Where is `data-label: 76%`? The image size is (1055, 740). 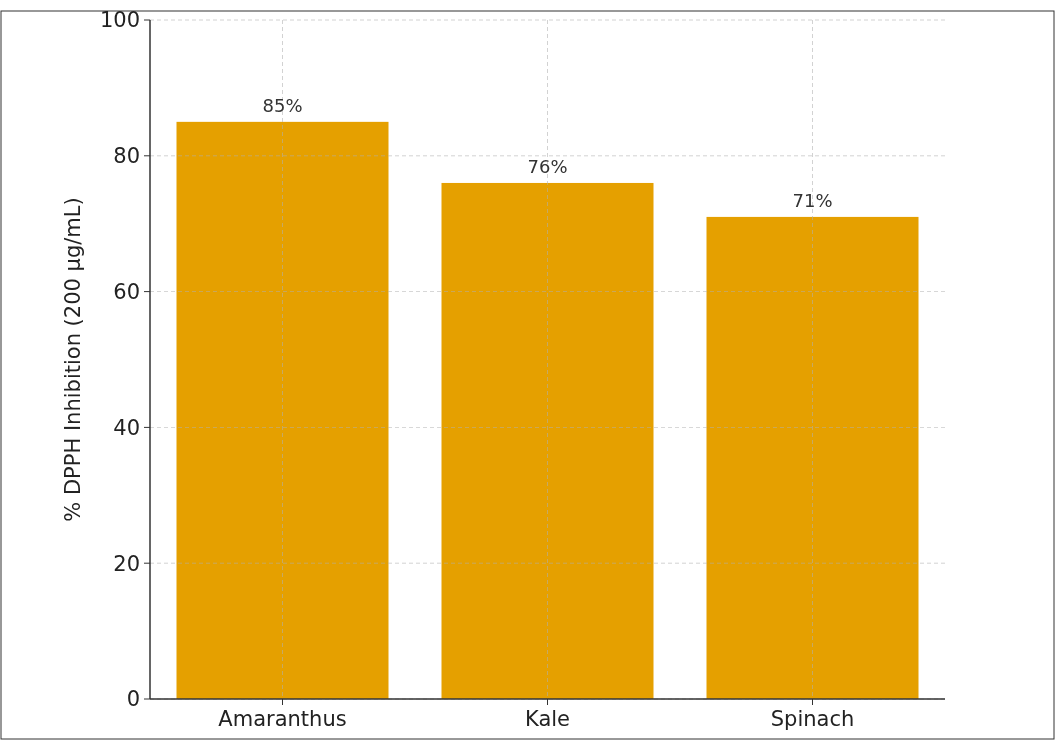
data-label: 76% is located at coordinates (547, 166).